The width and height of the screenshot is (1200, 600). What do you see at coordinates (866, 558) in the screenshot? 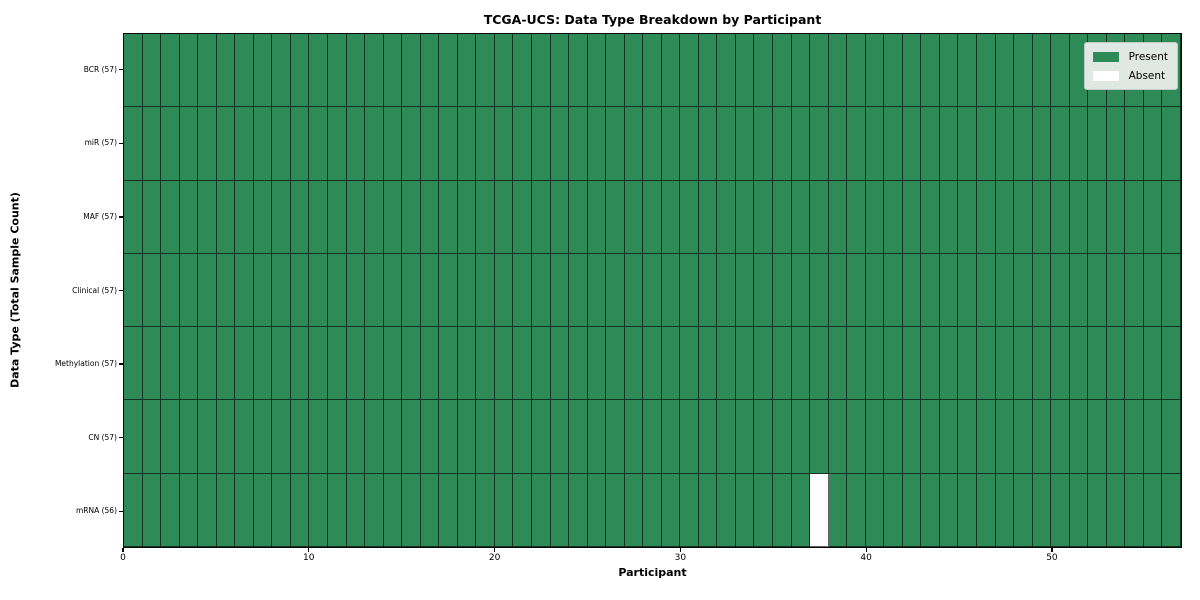
I see `x-tick-label: 40` at bounding box center [866, 558].